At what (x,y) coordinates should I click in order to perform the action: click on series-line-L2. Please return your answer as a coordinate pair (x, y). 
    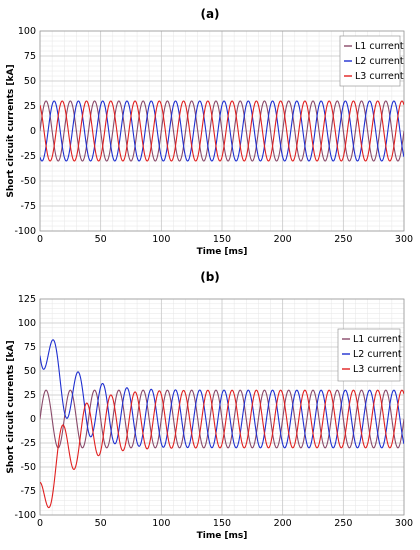
    Looking at the image, I should click on (222, 131).